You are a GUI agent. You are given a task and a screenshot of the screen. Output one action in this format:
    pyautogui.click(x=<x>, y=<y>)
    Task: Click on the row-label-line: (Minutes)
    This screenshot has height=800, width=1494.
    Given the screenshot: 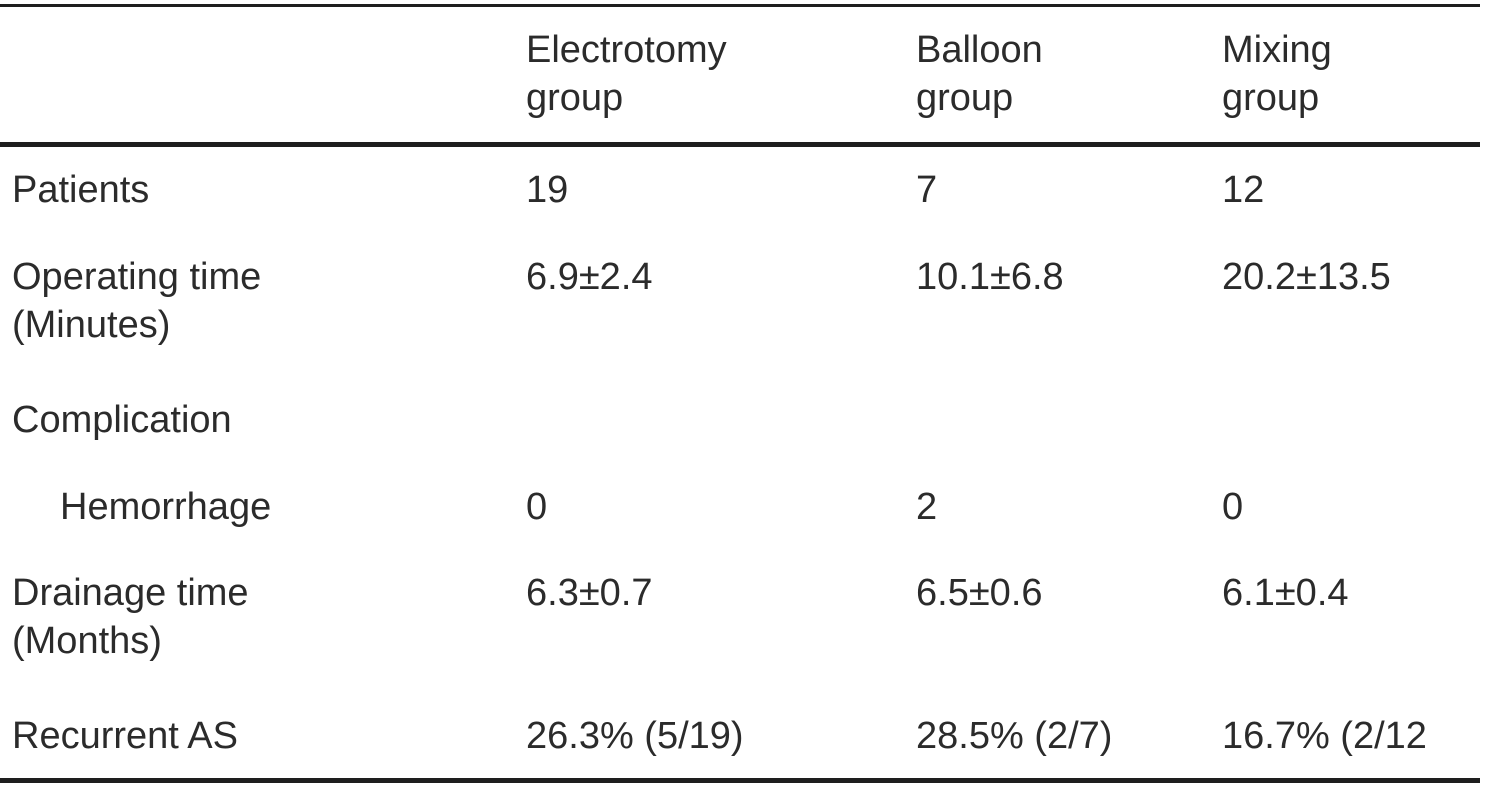 What is the action you would take?
    pyautogui.click(x=91, y=325)
    